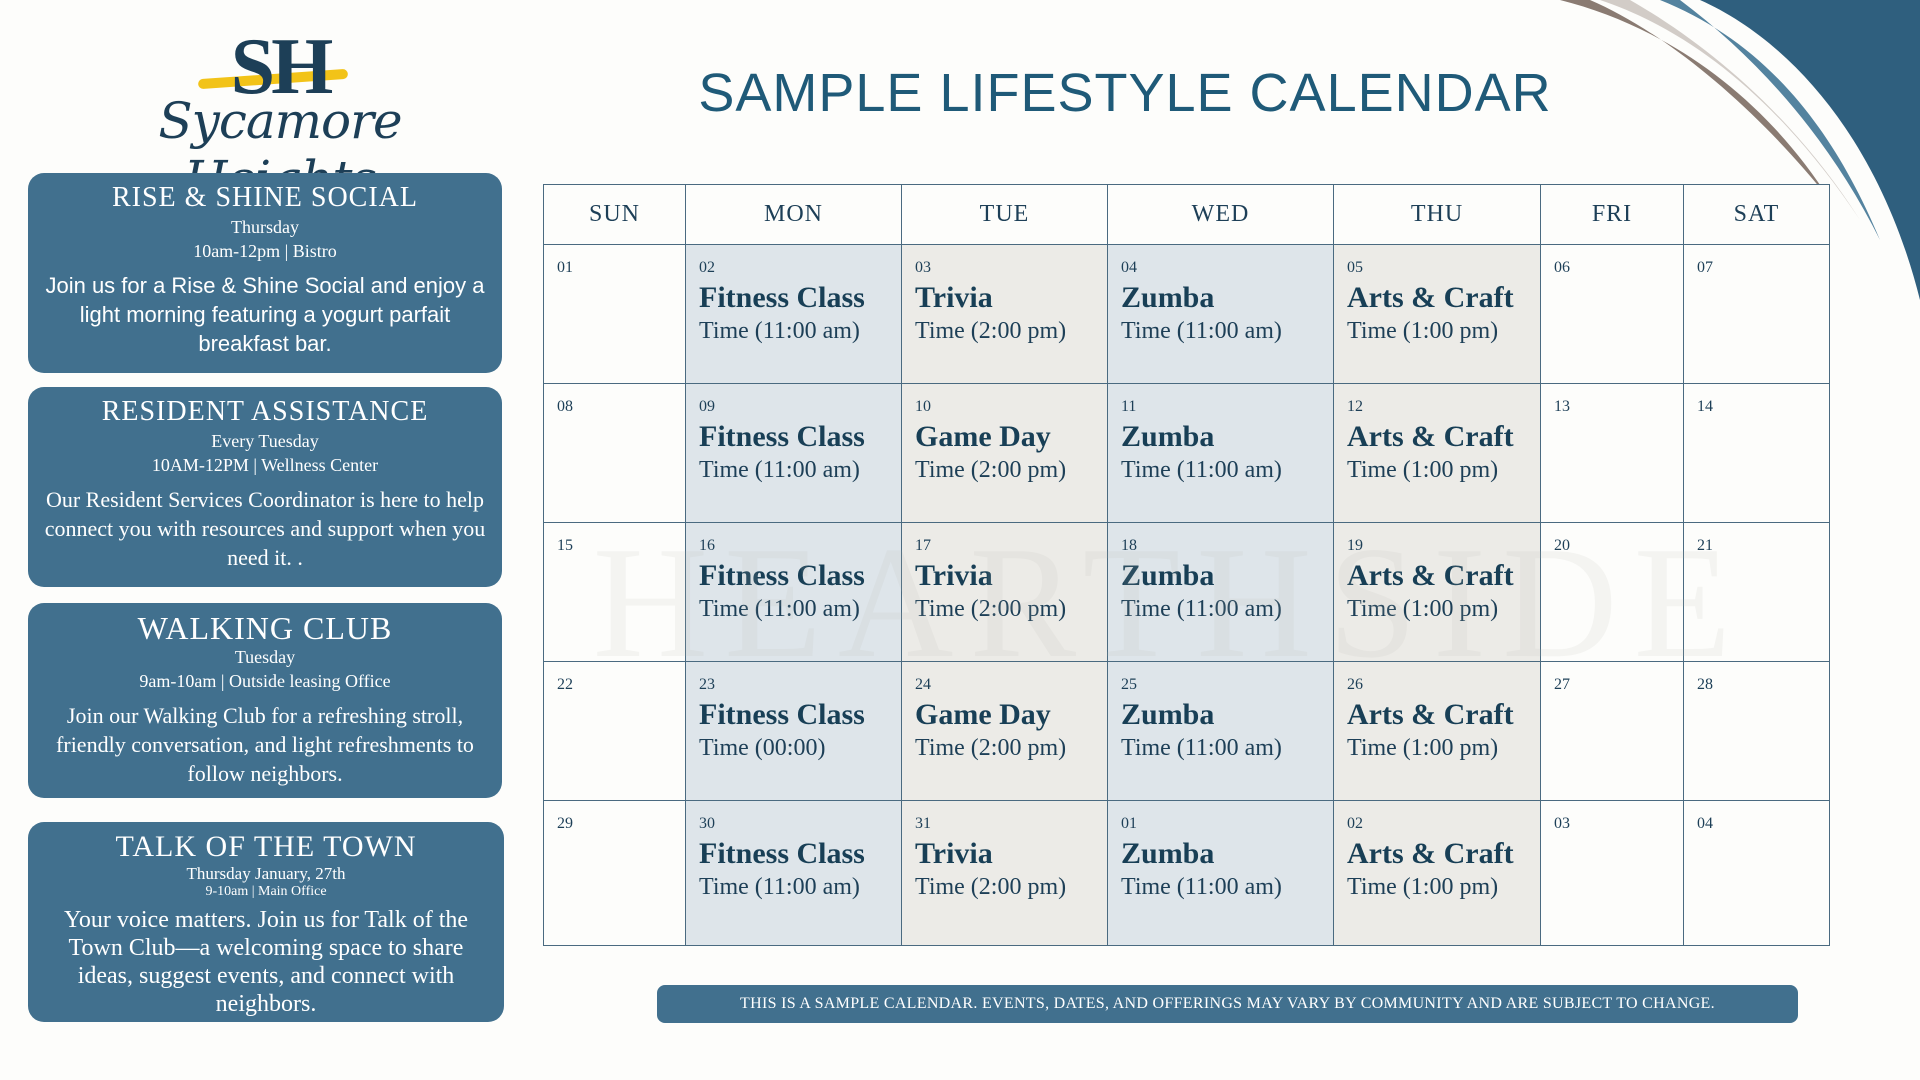 The image size is (1920, 1080). I want to click on calendar-day-cell: 09 Fitness Class Time (11:00 am), so click(794, 453).